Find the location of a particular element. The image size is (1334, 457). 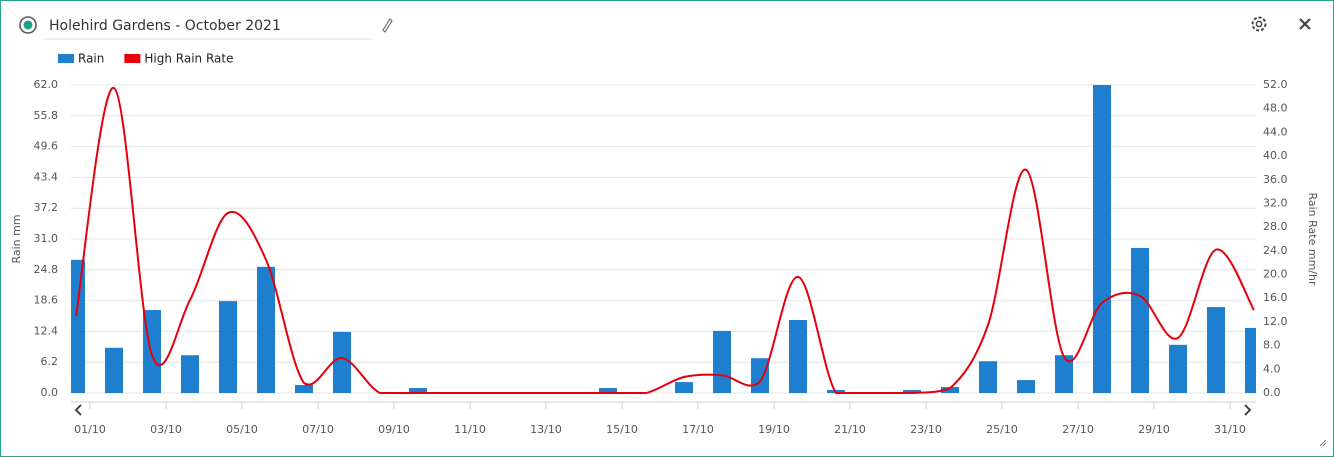

scroll-right is located at coordinates (1248, 410).